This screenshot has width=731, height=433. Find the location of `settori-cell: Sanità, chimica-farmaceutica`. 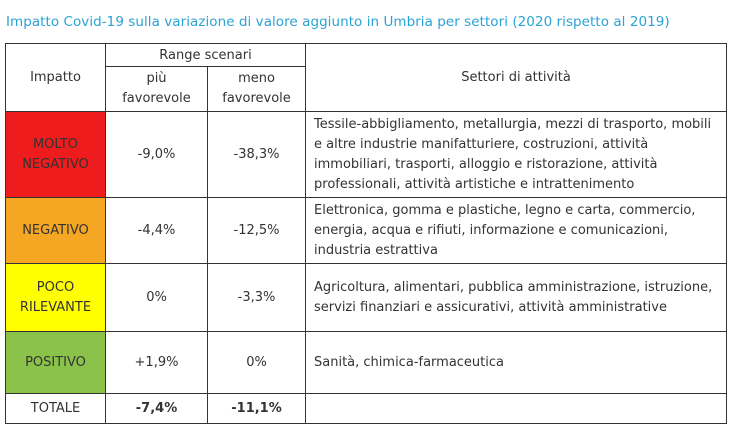

settori-cell: Sanità, chimica-farmaceutica is located at coordinates (516, 362).